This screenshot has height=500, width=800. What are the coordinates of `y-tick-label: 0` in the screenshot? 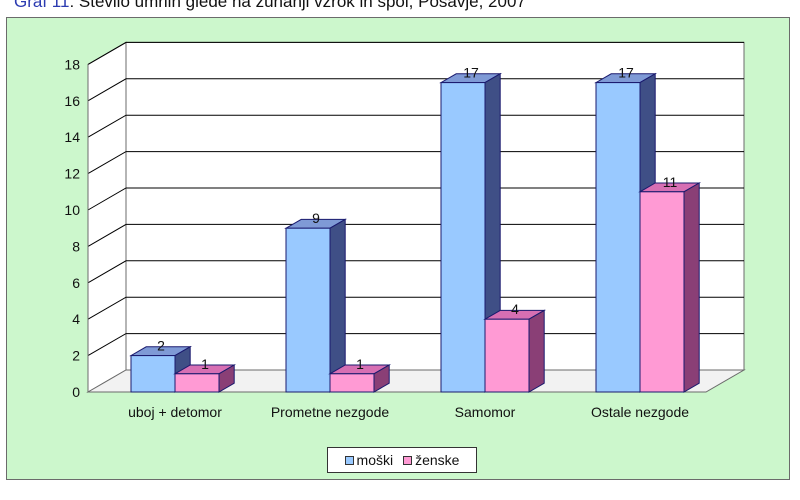 It's located at (76, 392).